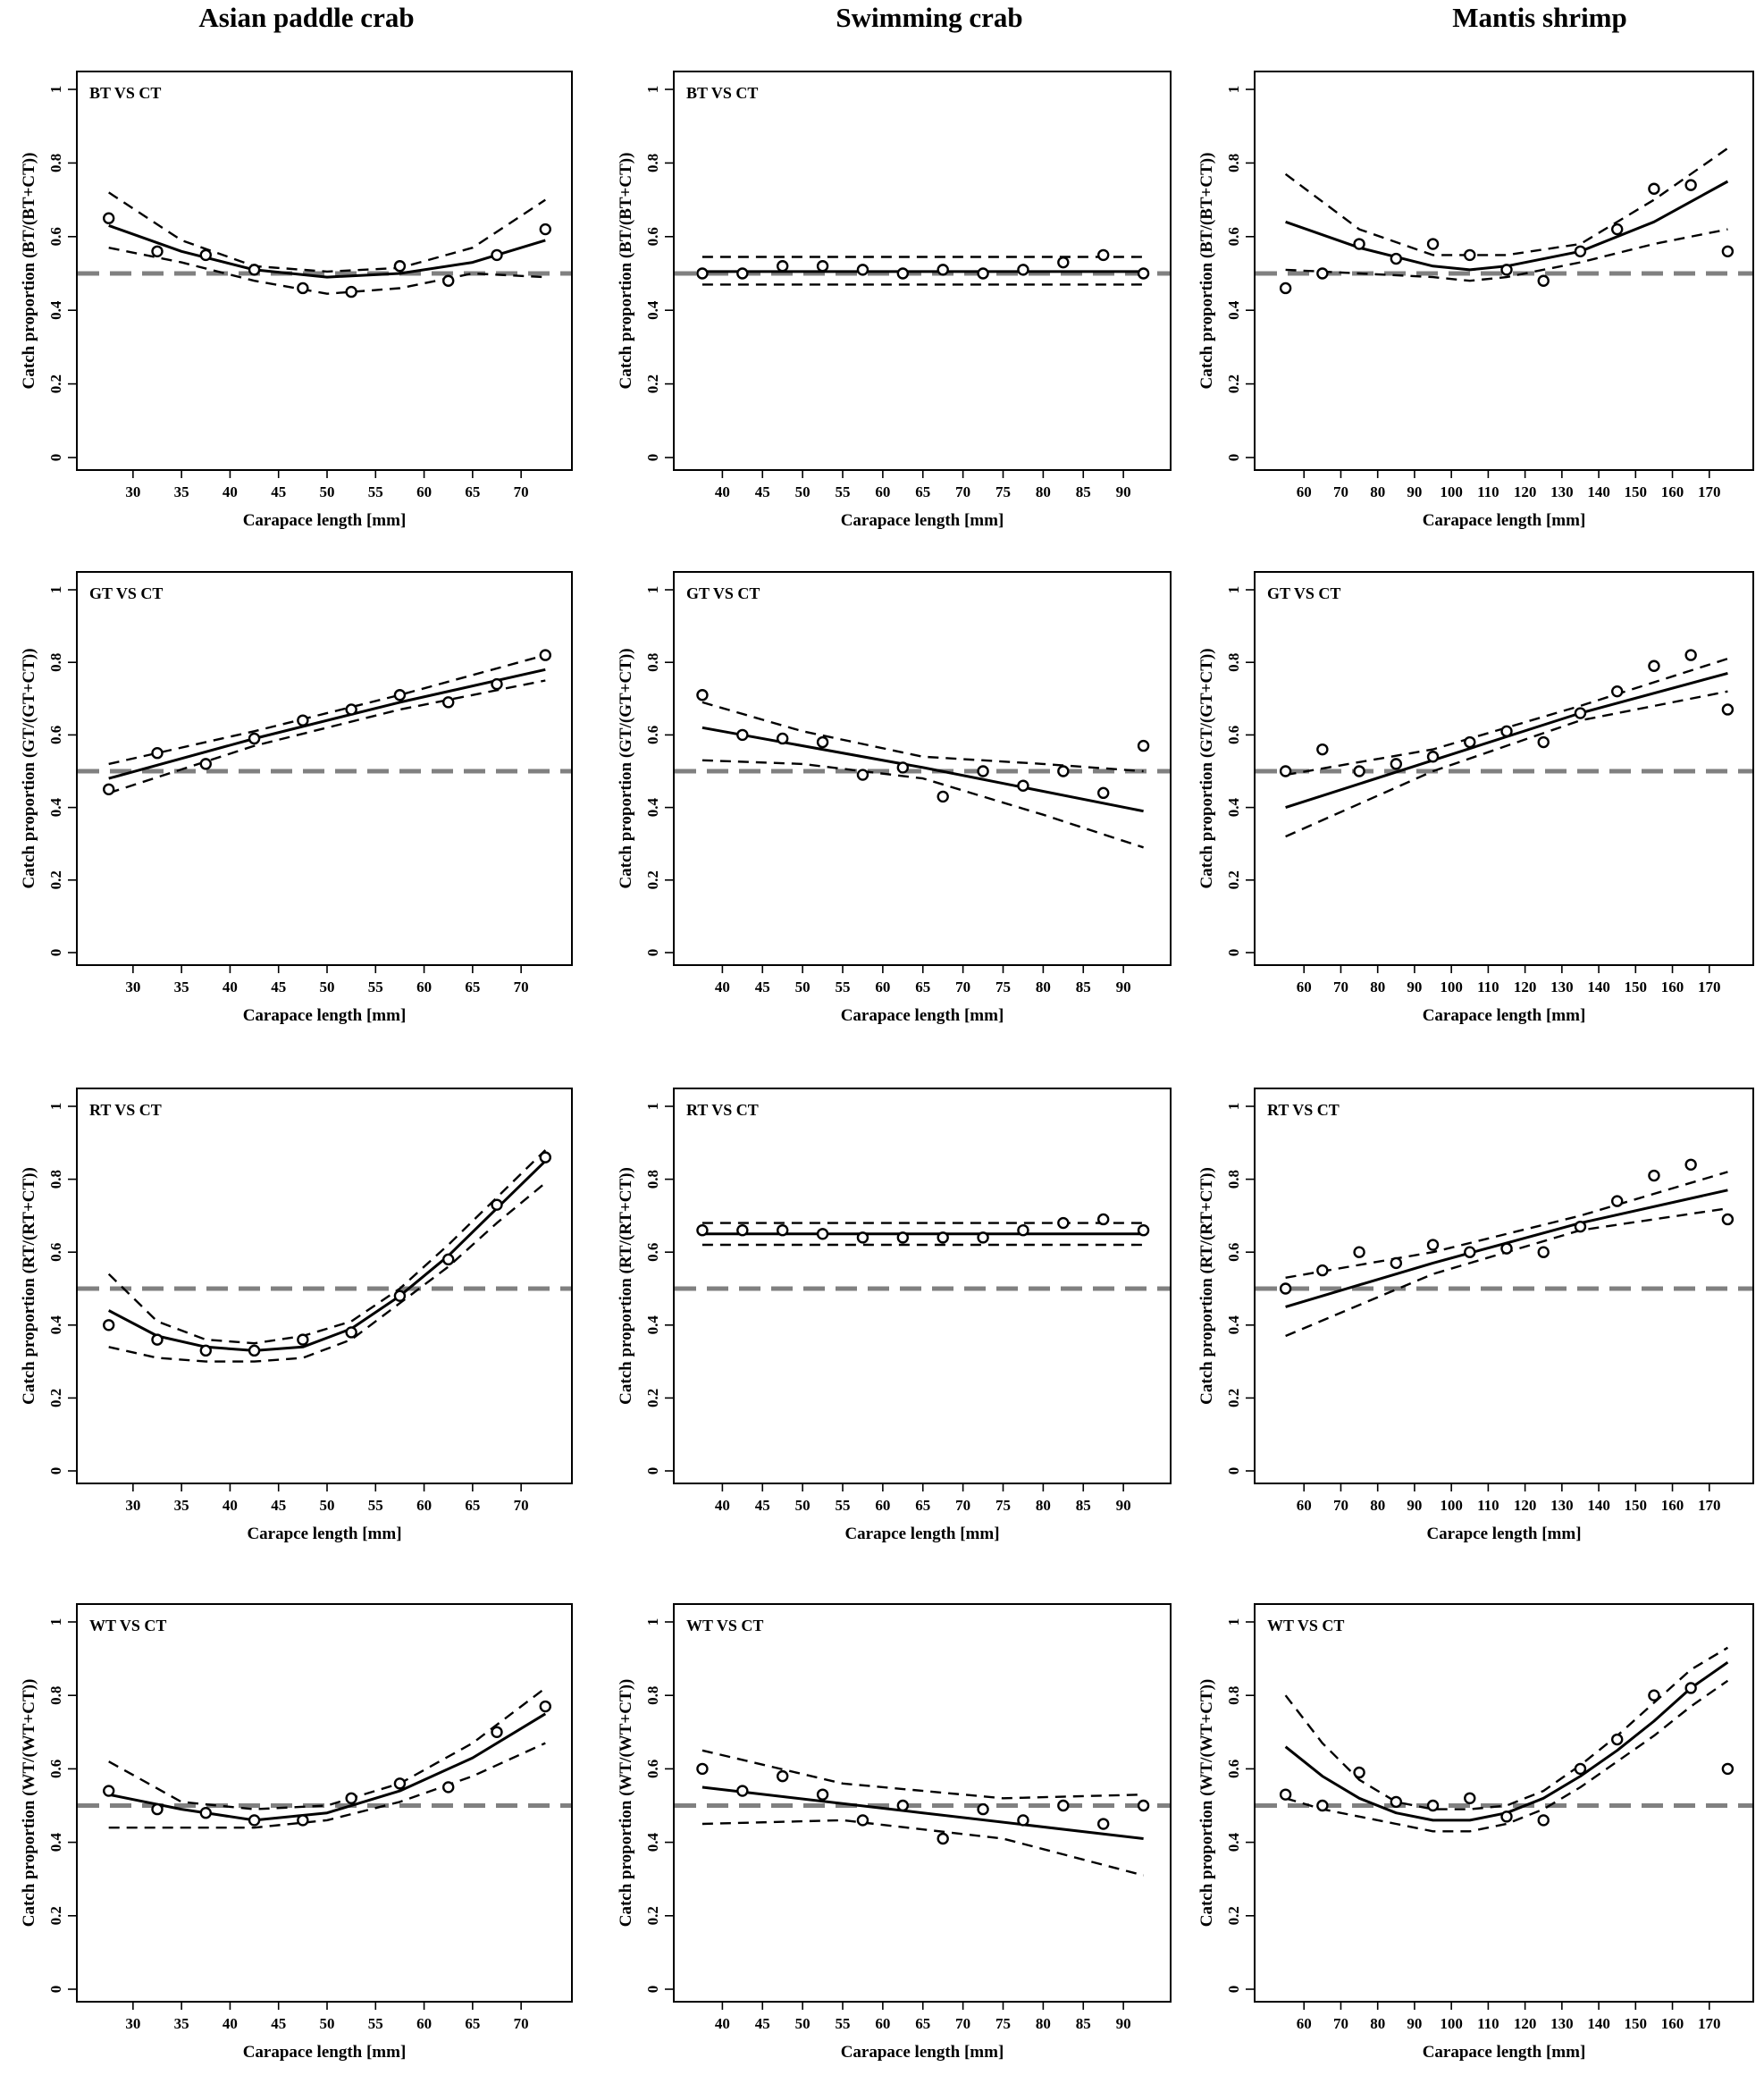 The width and height of the screenshot is (1764, 2075). I want to click on x-tick-label: 35, so click(181, 1505).